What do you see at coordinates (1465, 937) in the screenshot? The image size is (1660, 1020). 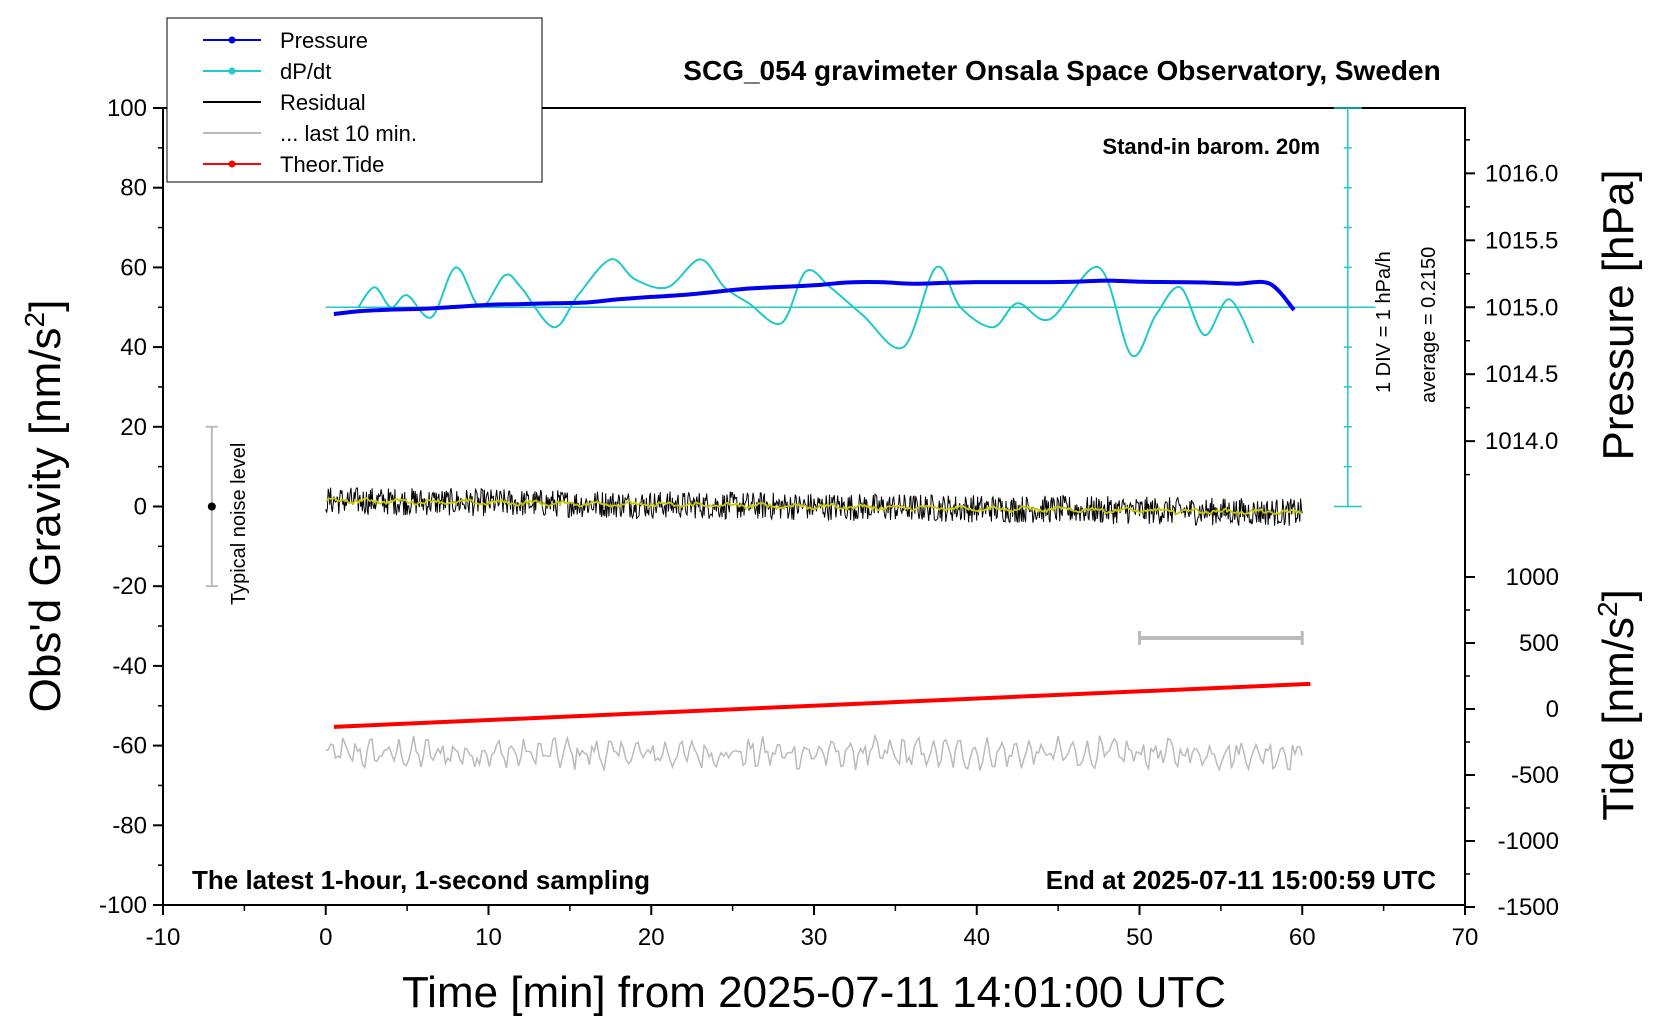 I see `x-tick-label: 70` at bounding box center [1465, 937].